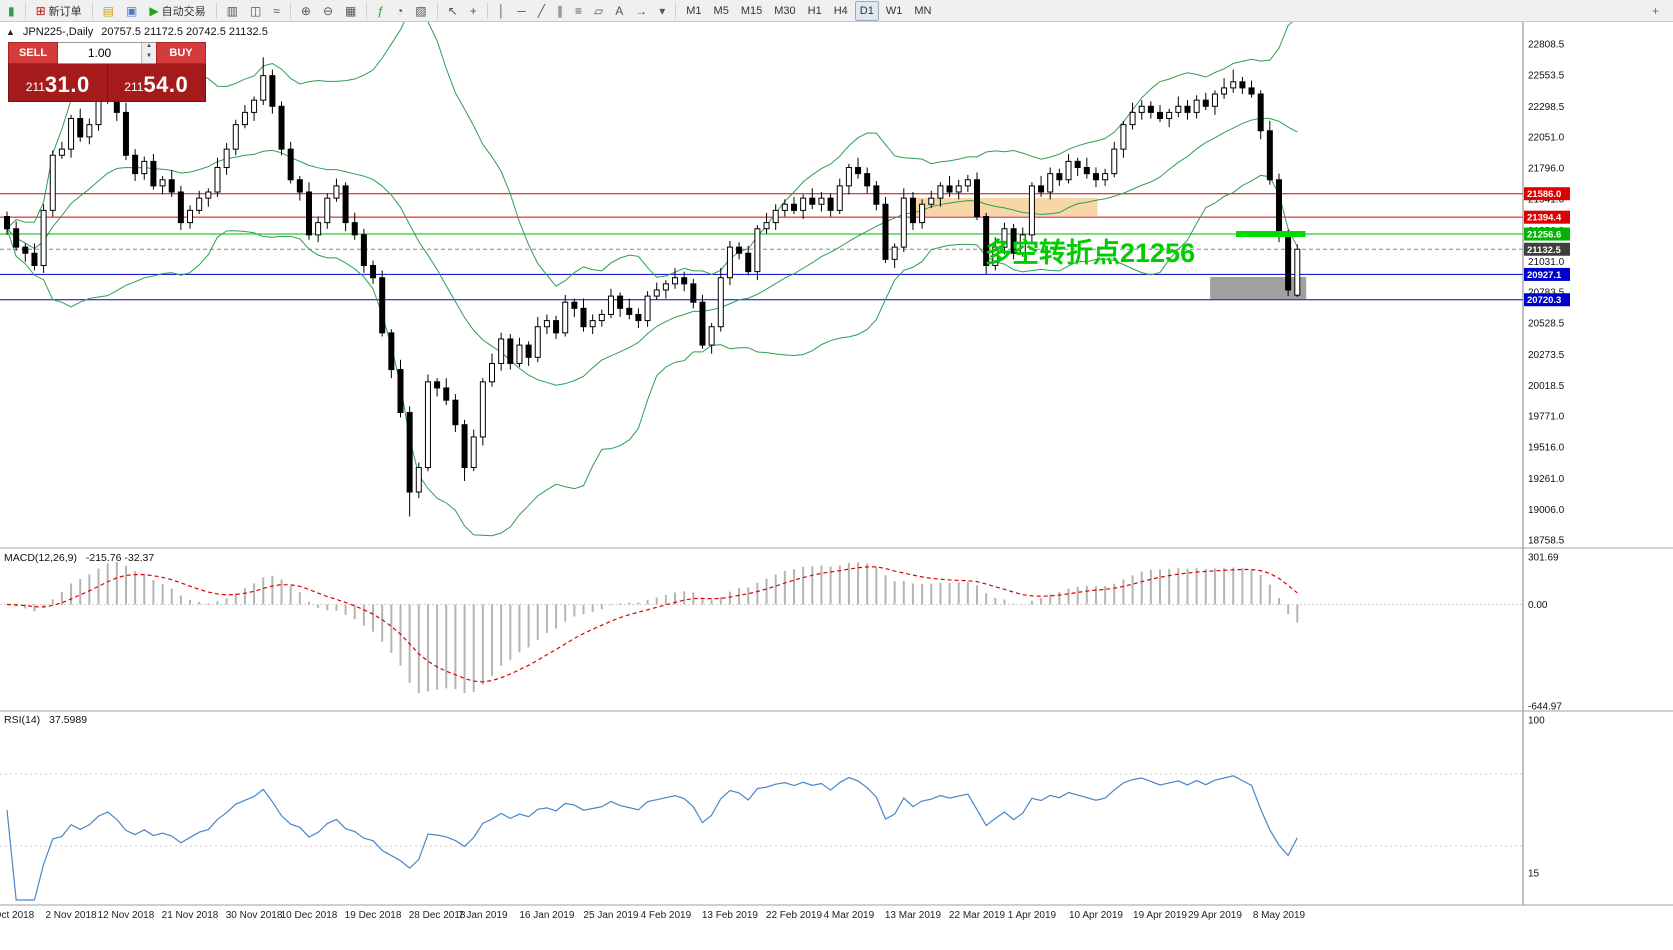  Describe the element at coordinates (1536, 798) in the screenshot. I see `rsi-axis: 100 15` at that location.